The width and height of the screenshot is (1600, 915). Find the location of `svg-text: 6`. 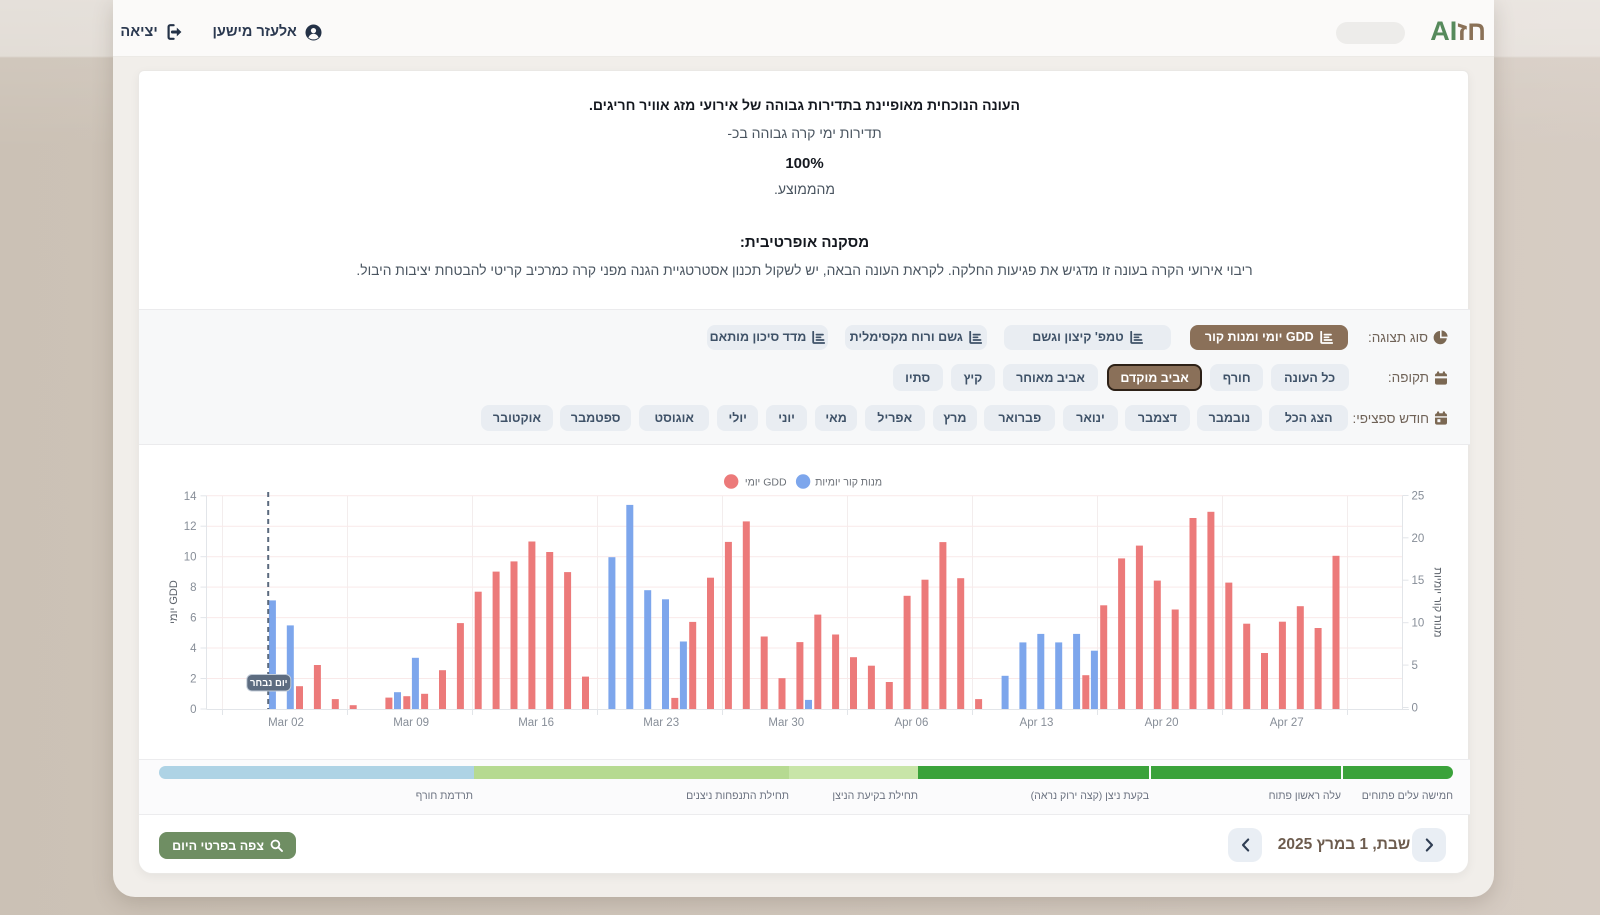

svg-text: 6 is located at coordinates (193, 618).